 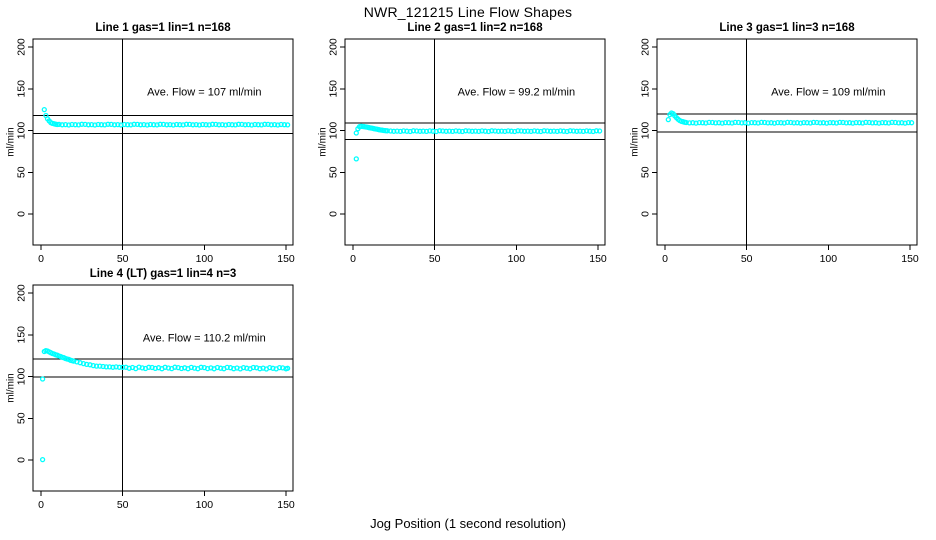 I want to click on x-axis-label: Jog Position (1 second resolution), so click(x=468, y=523).